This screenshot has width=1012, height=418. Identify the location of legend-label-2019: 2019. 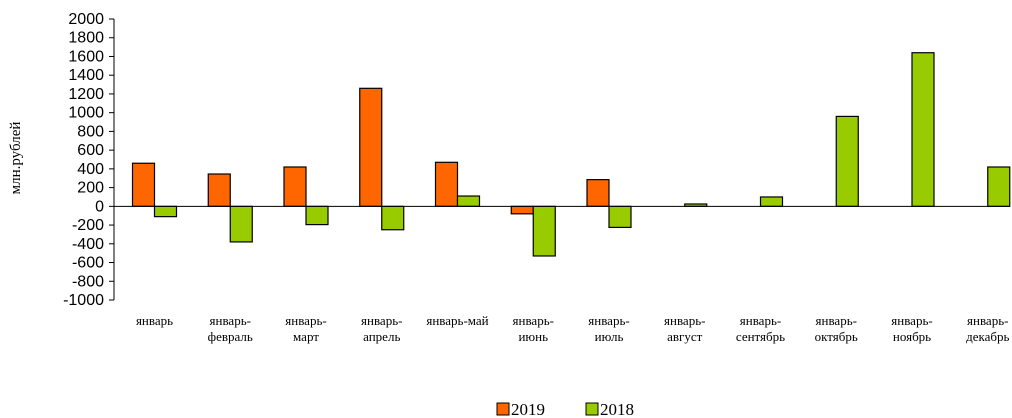
(528, 409).